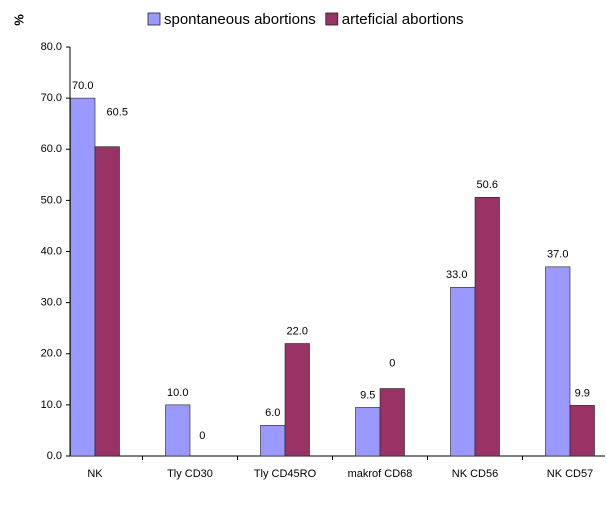 The height and width of the screenshot is (507, 607). I want to click on y-tick-label: 0.0, so click(54, 456).